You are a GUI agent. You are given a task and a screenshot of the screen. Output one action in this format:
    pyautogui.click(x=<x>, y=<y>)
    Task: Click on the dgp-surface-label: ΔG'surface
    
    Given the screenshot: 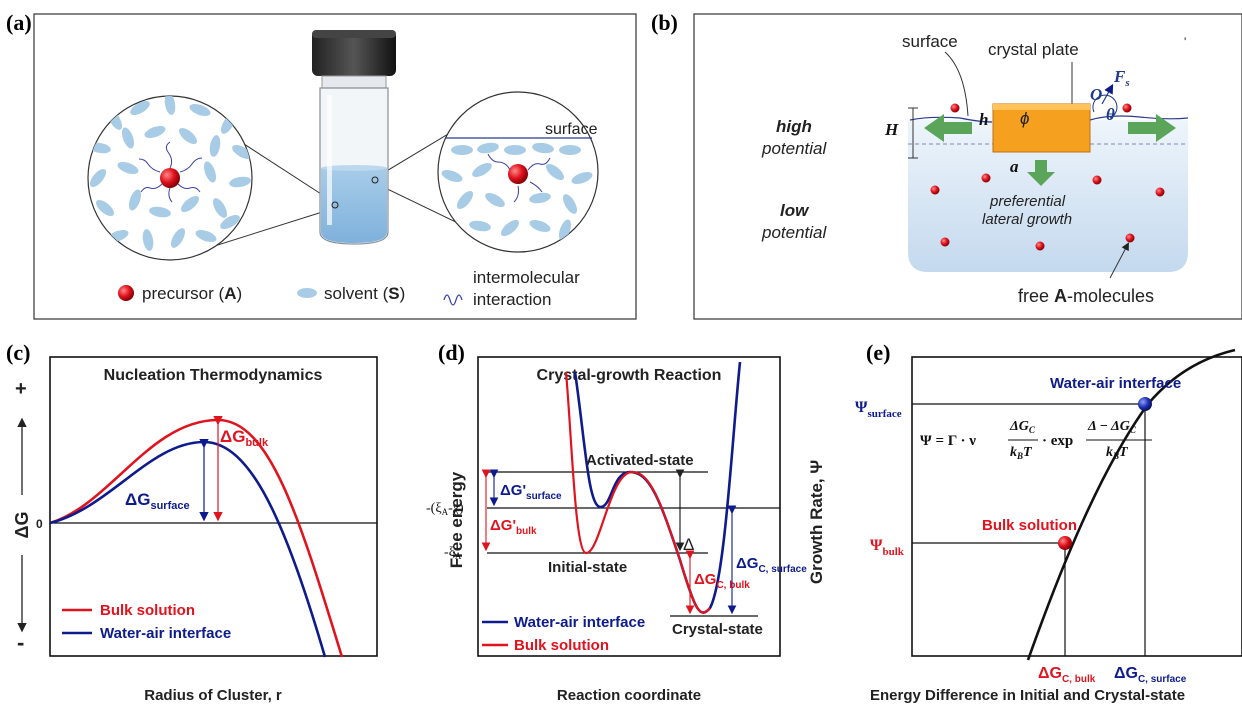 What is the action you would take?
    pyautogui.click(x=531, y=492)
    